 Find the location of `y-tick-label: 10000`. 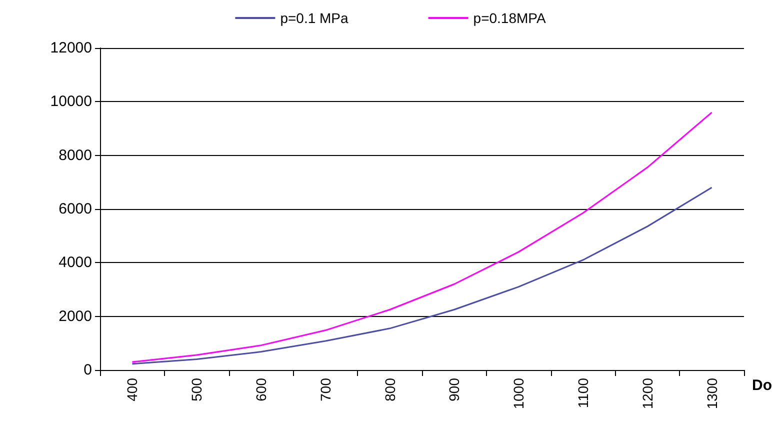

y-tick-label: 10000 is located at coordinates (71, 101).